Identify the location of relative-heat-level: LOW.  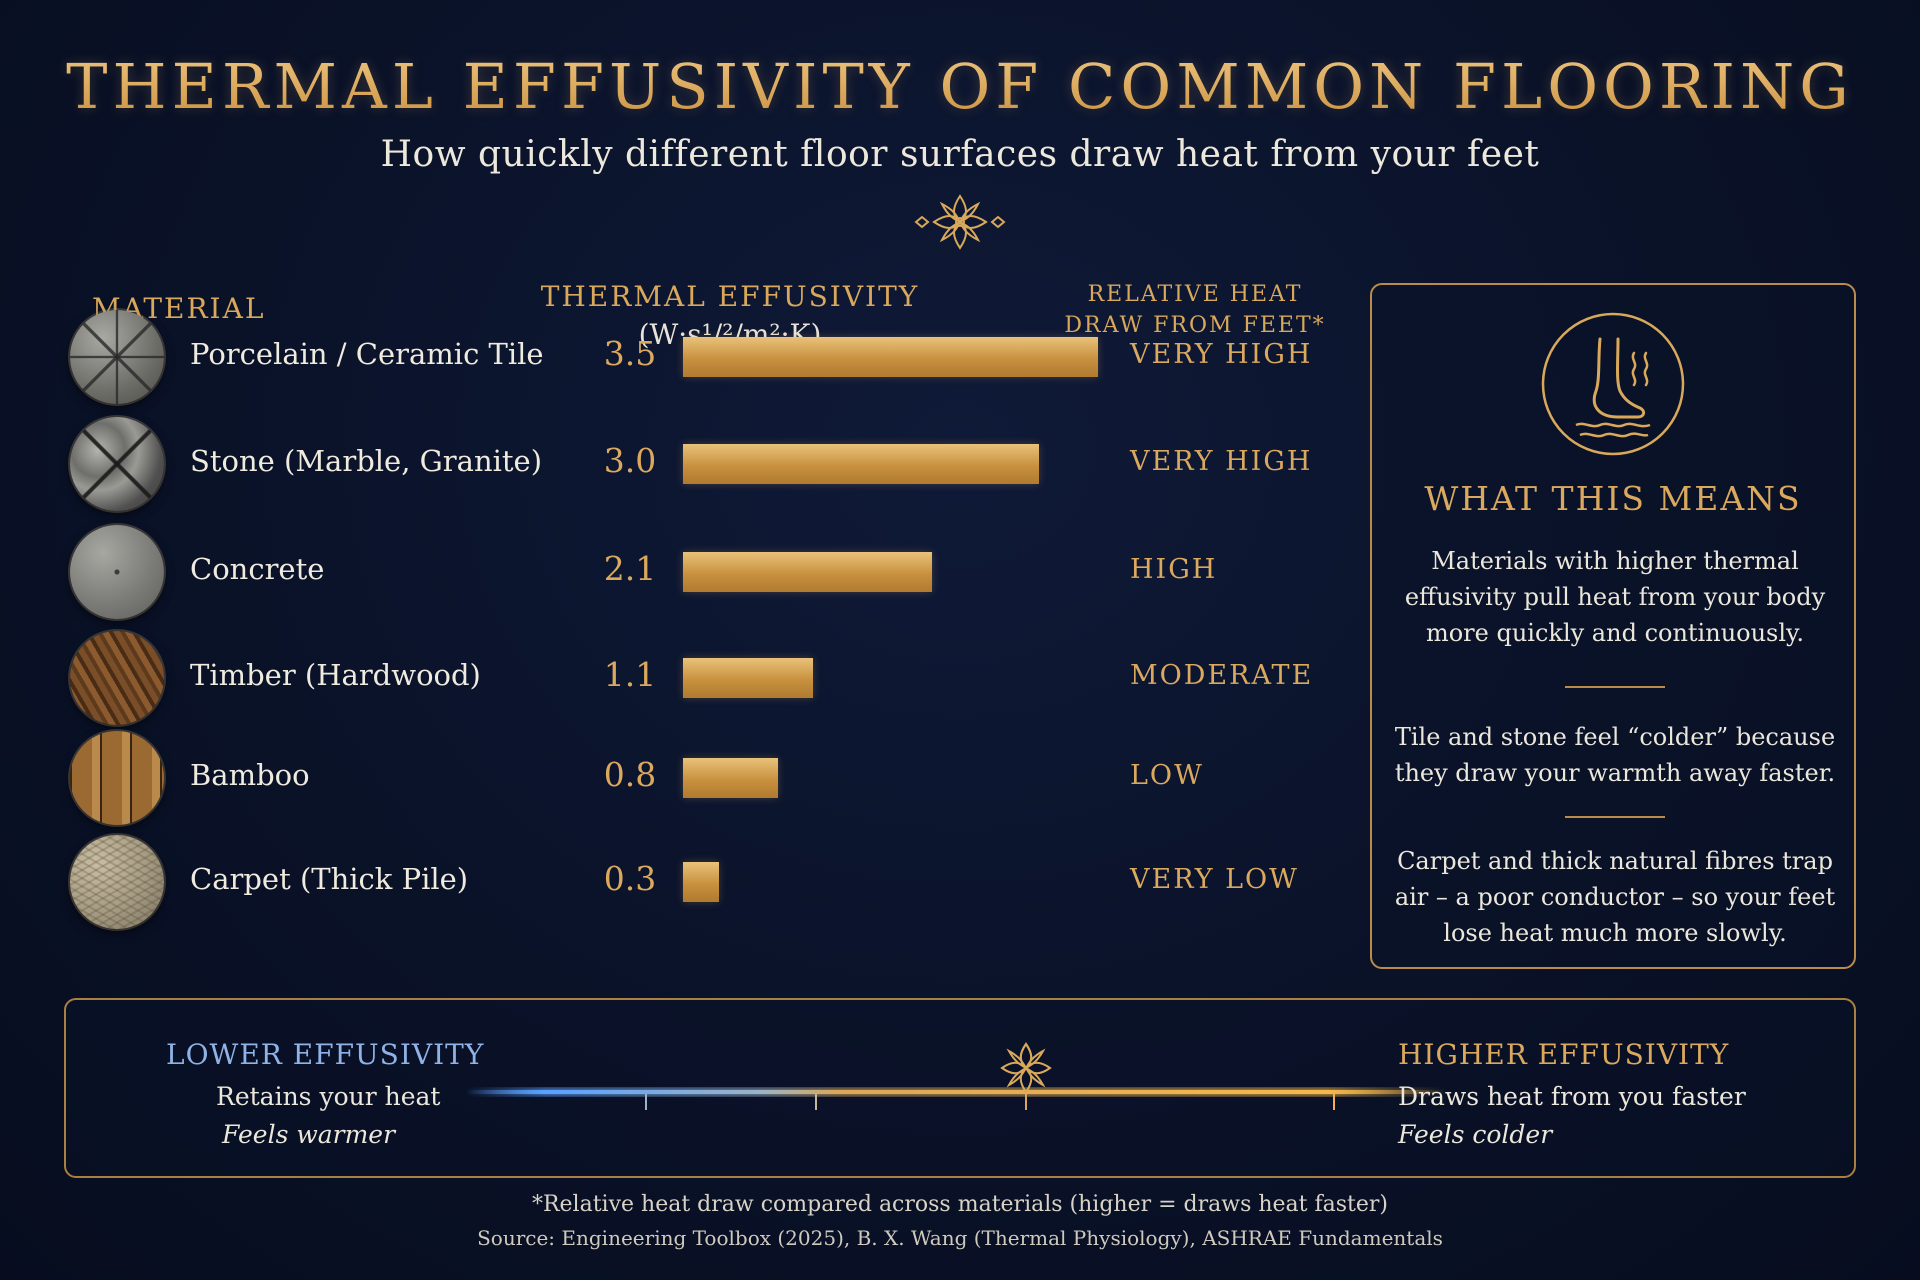
(1167, 775).